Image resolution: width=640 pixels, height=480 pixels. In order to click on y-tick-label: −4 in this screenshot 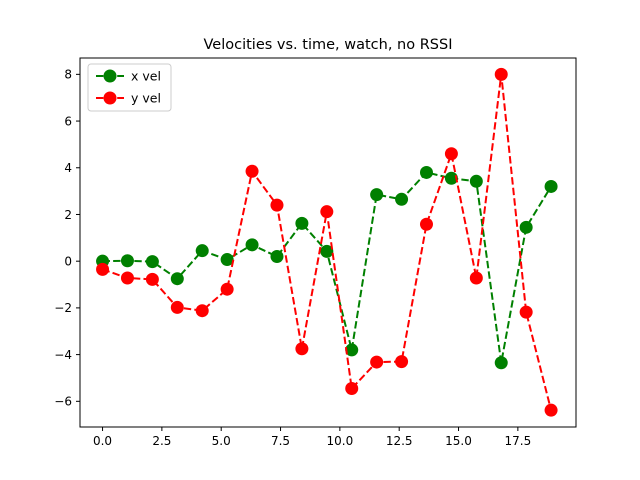, I will do `click(63, 355)`.